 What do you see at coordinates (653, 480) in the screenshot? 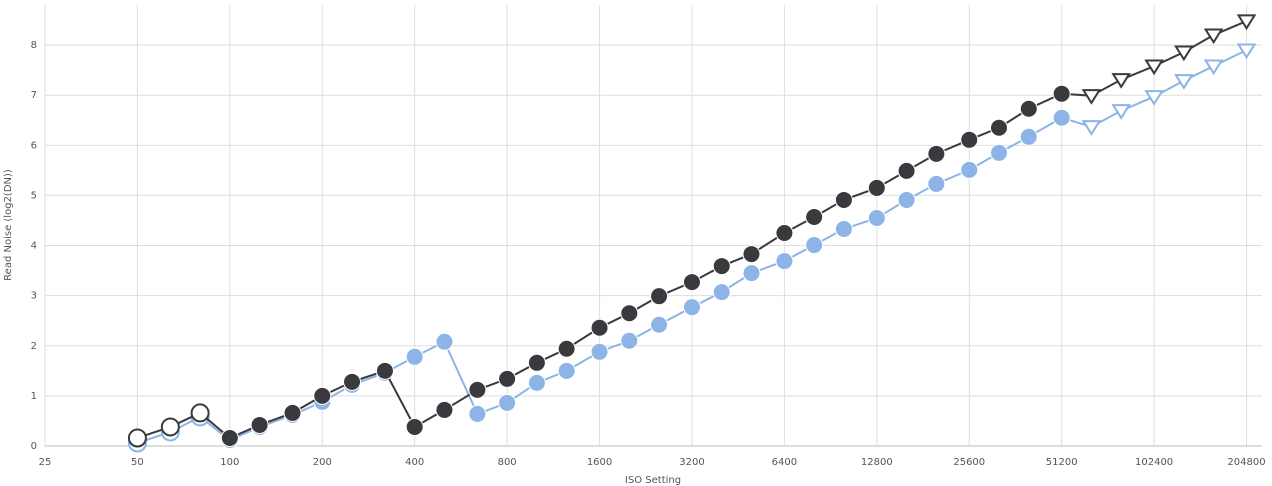
I see `x-axis-title: ISO Setting` at bounding box center [653, 480].